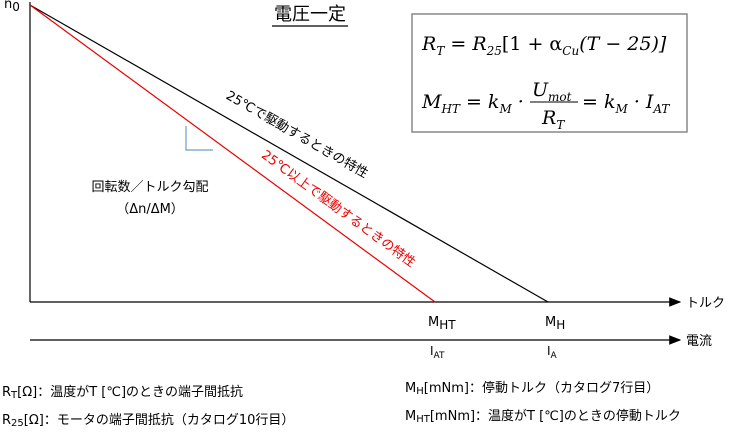 The image size is (740, 440). Describe the element at coordinates (148, 421) in the screenshot. I see `note: R25[Ω]：モータの端子間抵抗（カタログ10行目）` at that location.